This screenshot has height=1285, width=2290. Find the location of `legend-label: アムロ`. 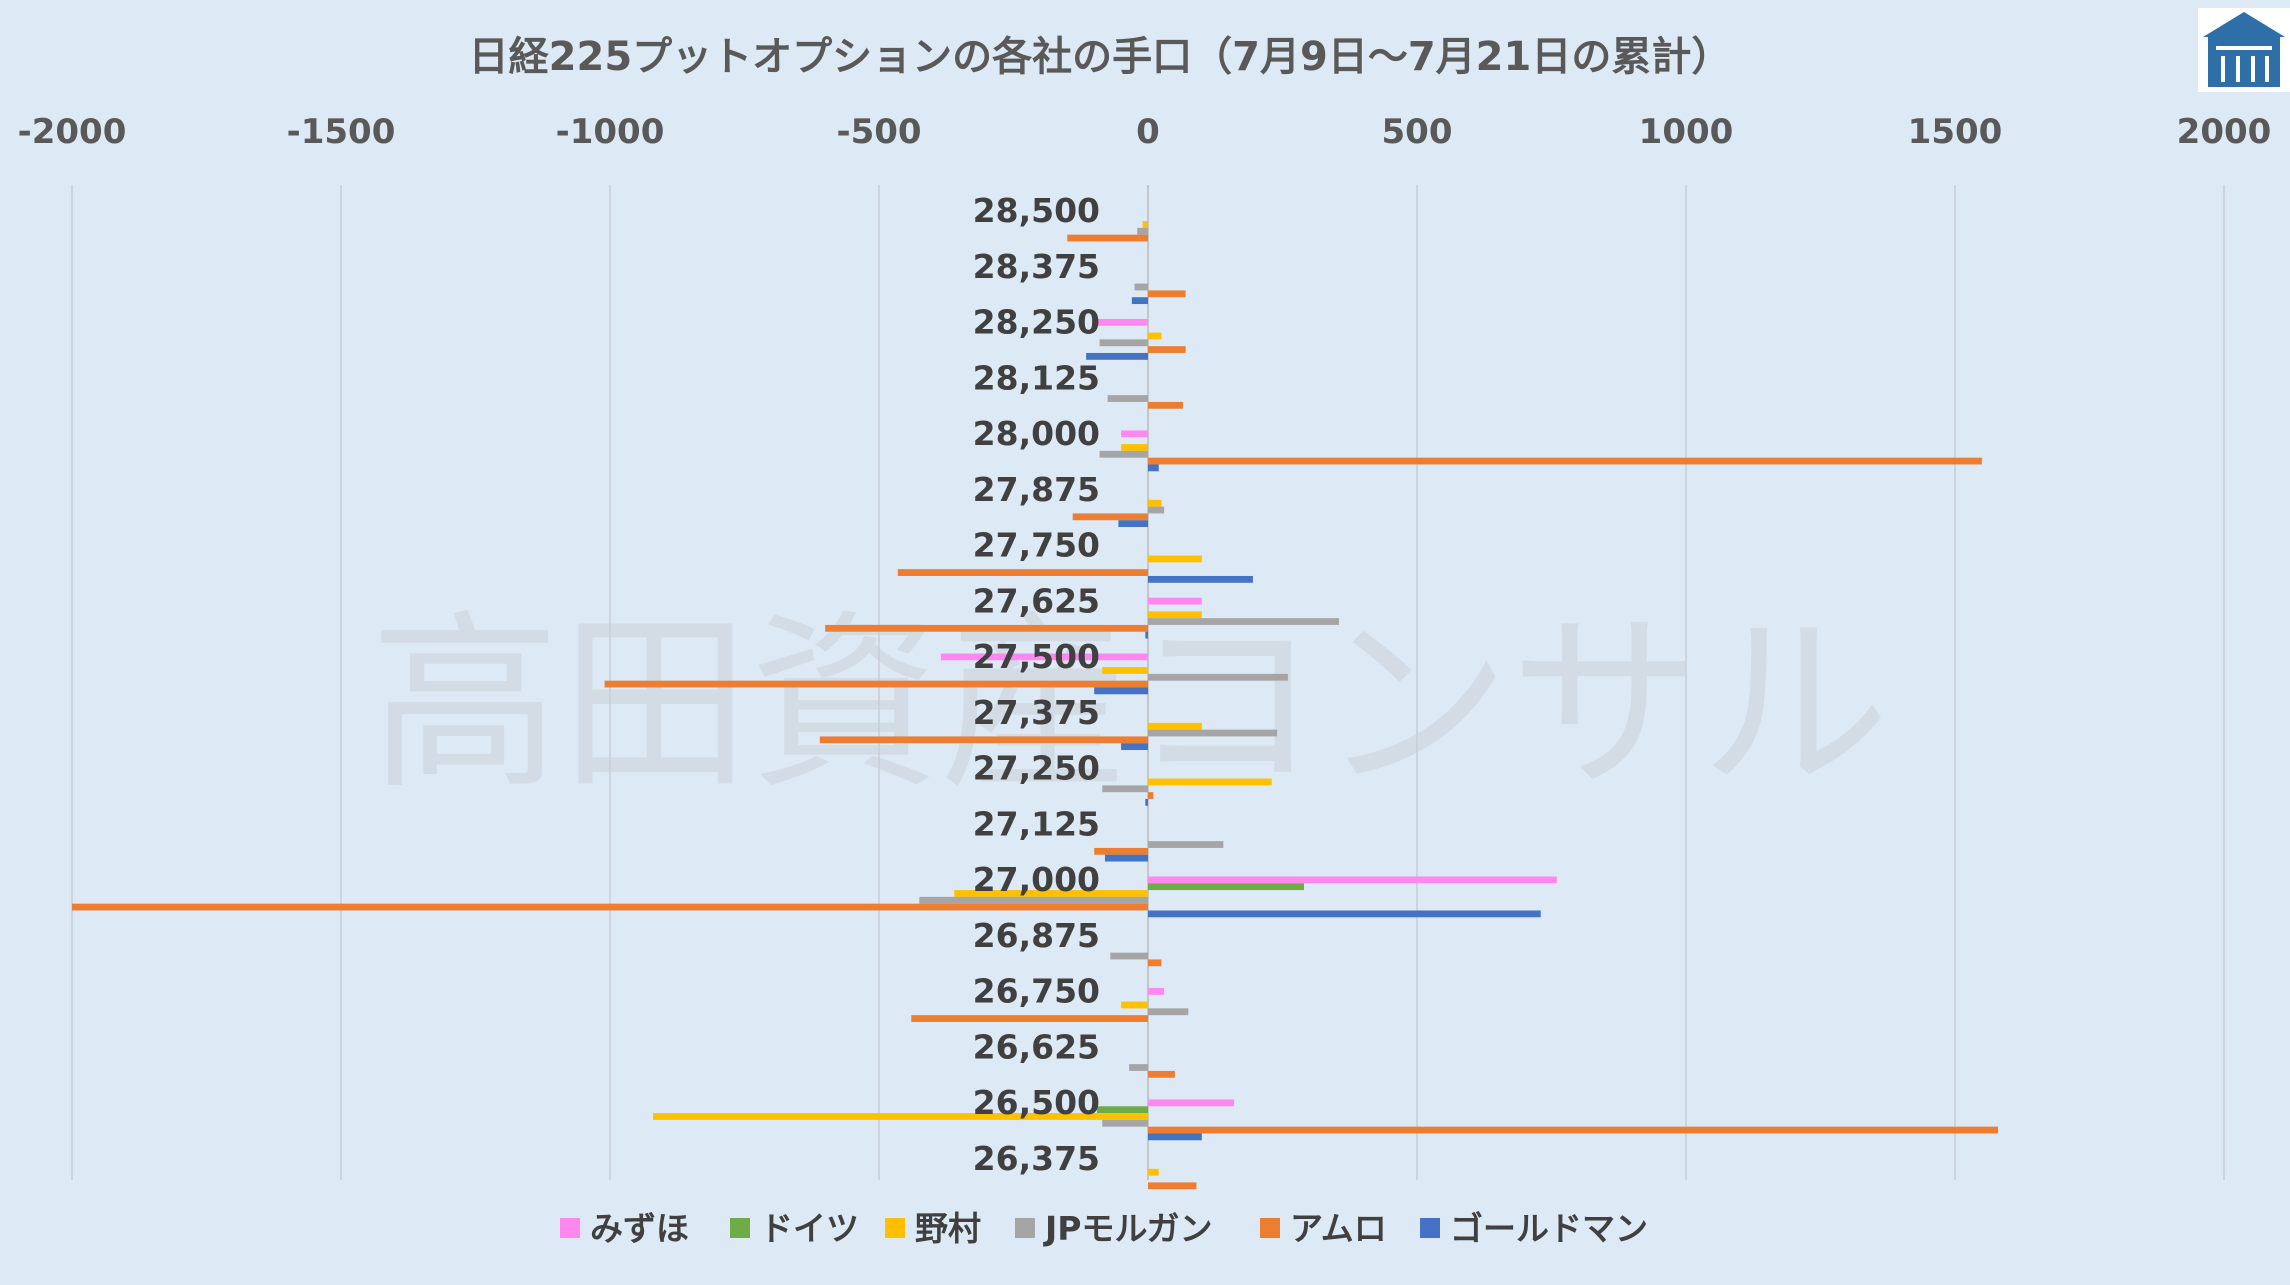

legend-label: アムロ is located at coordinates (1338, 1228).